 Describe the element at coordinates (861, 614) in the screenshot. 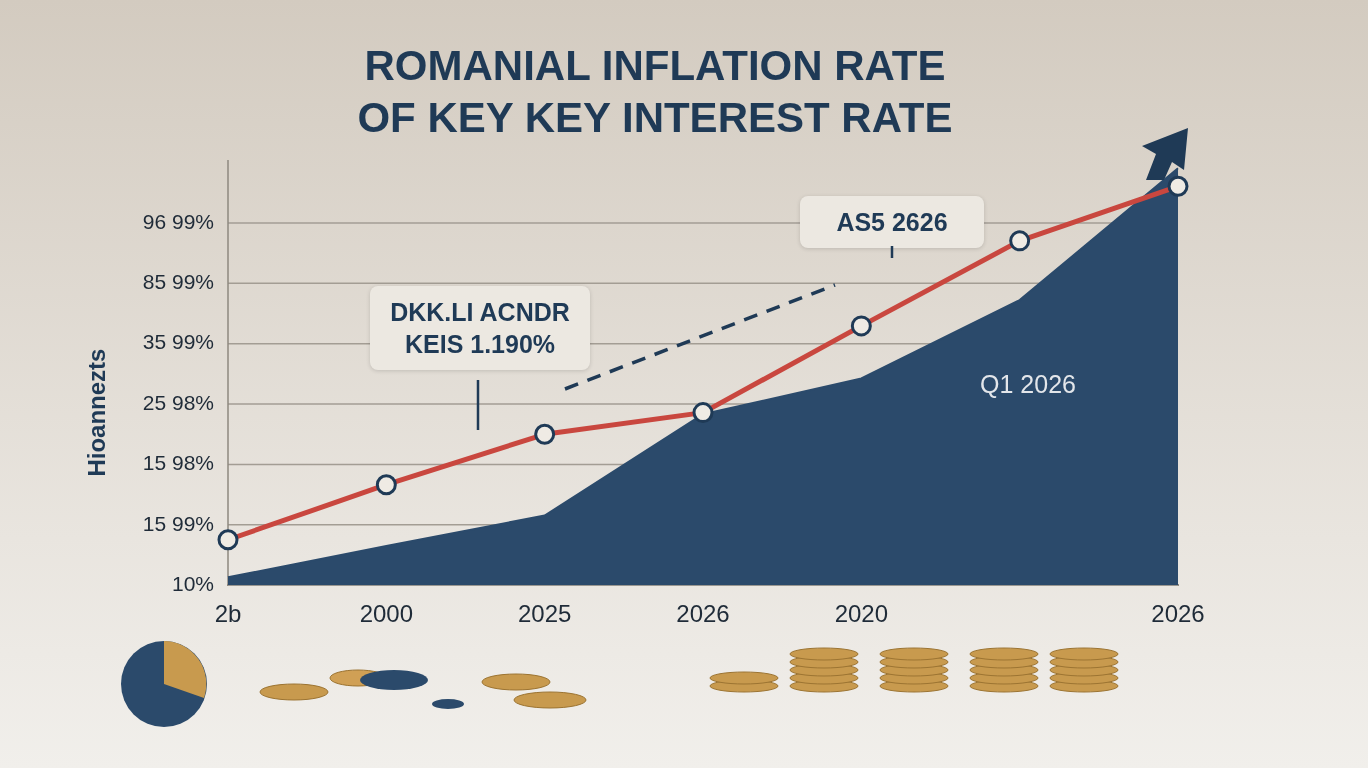

I see `x-tick-label: 2020` at that location.